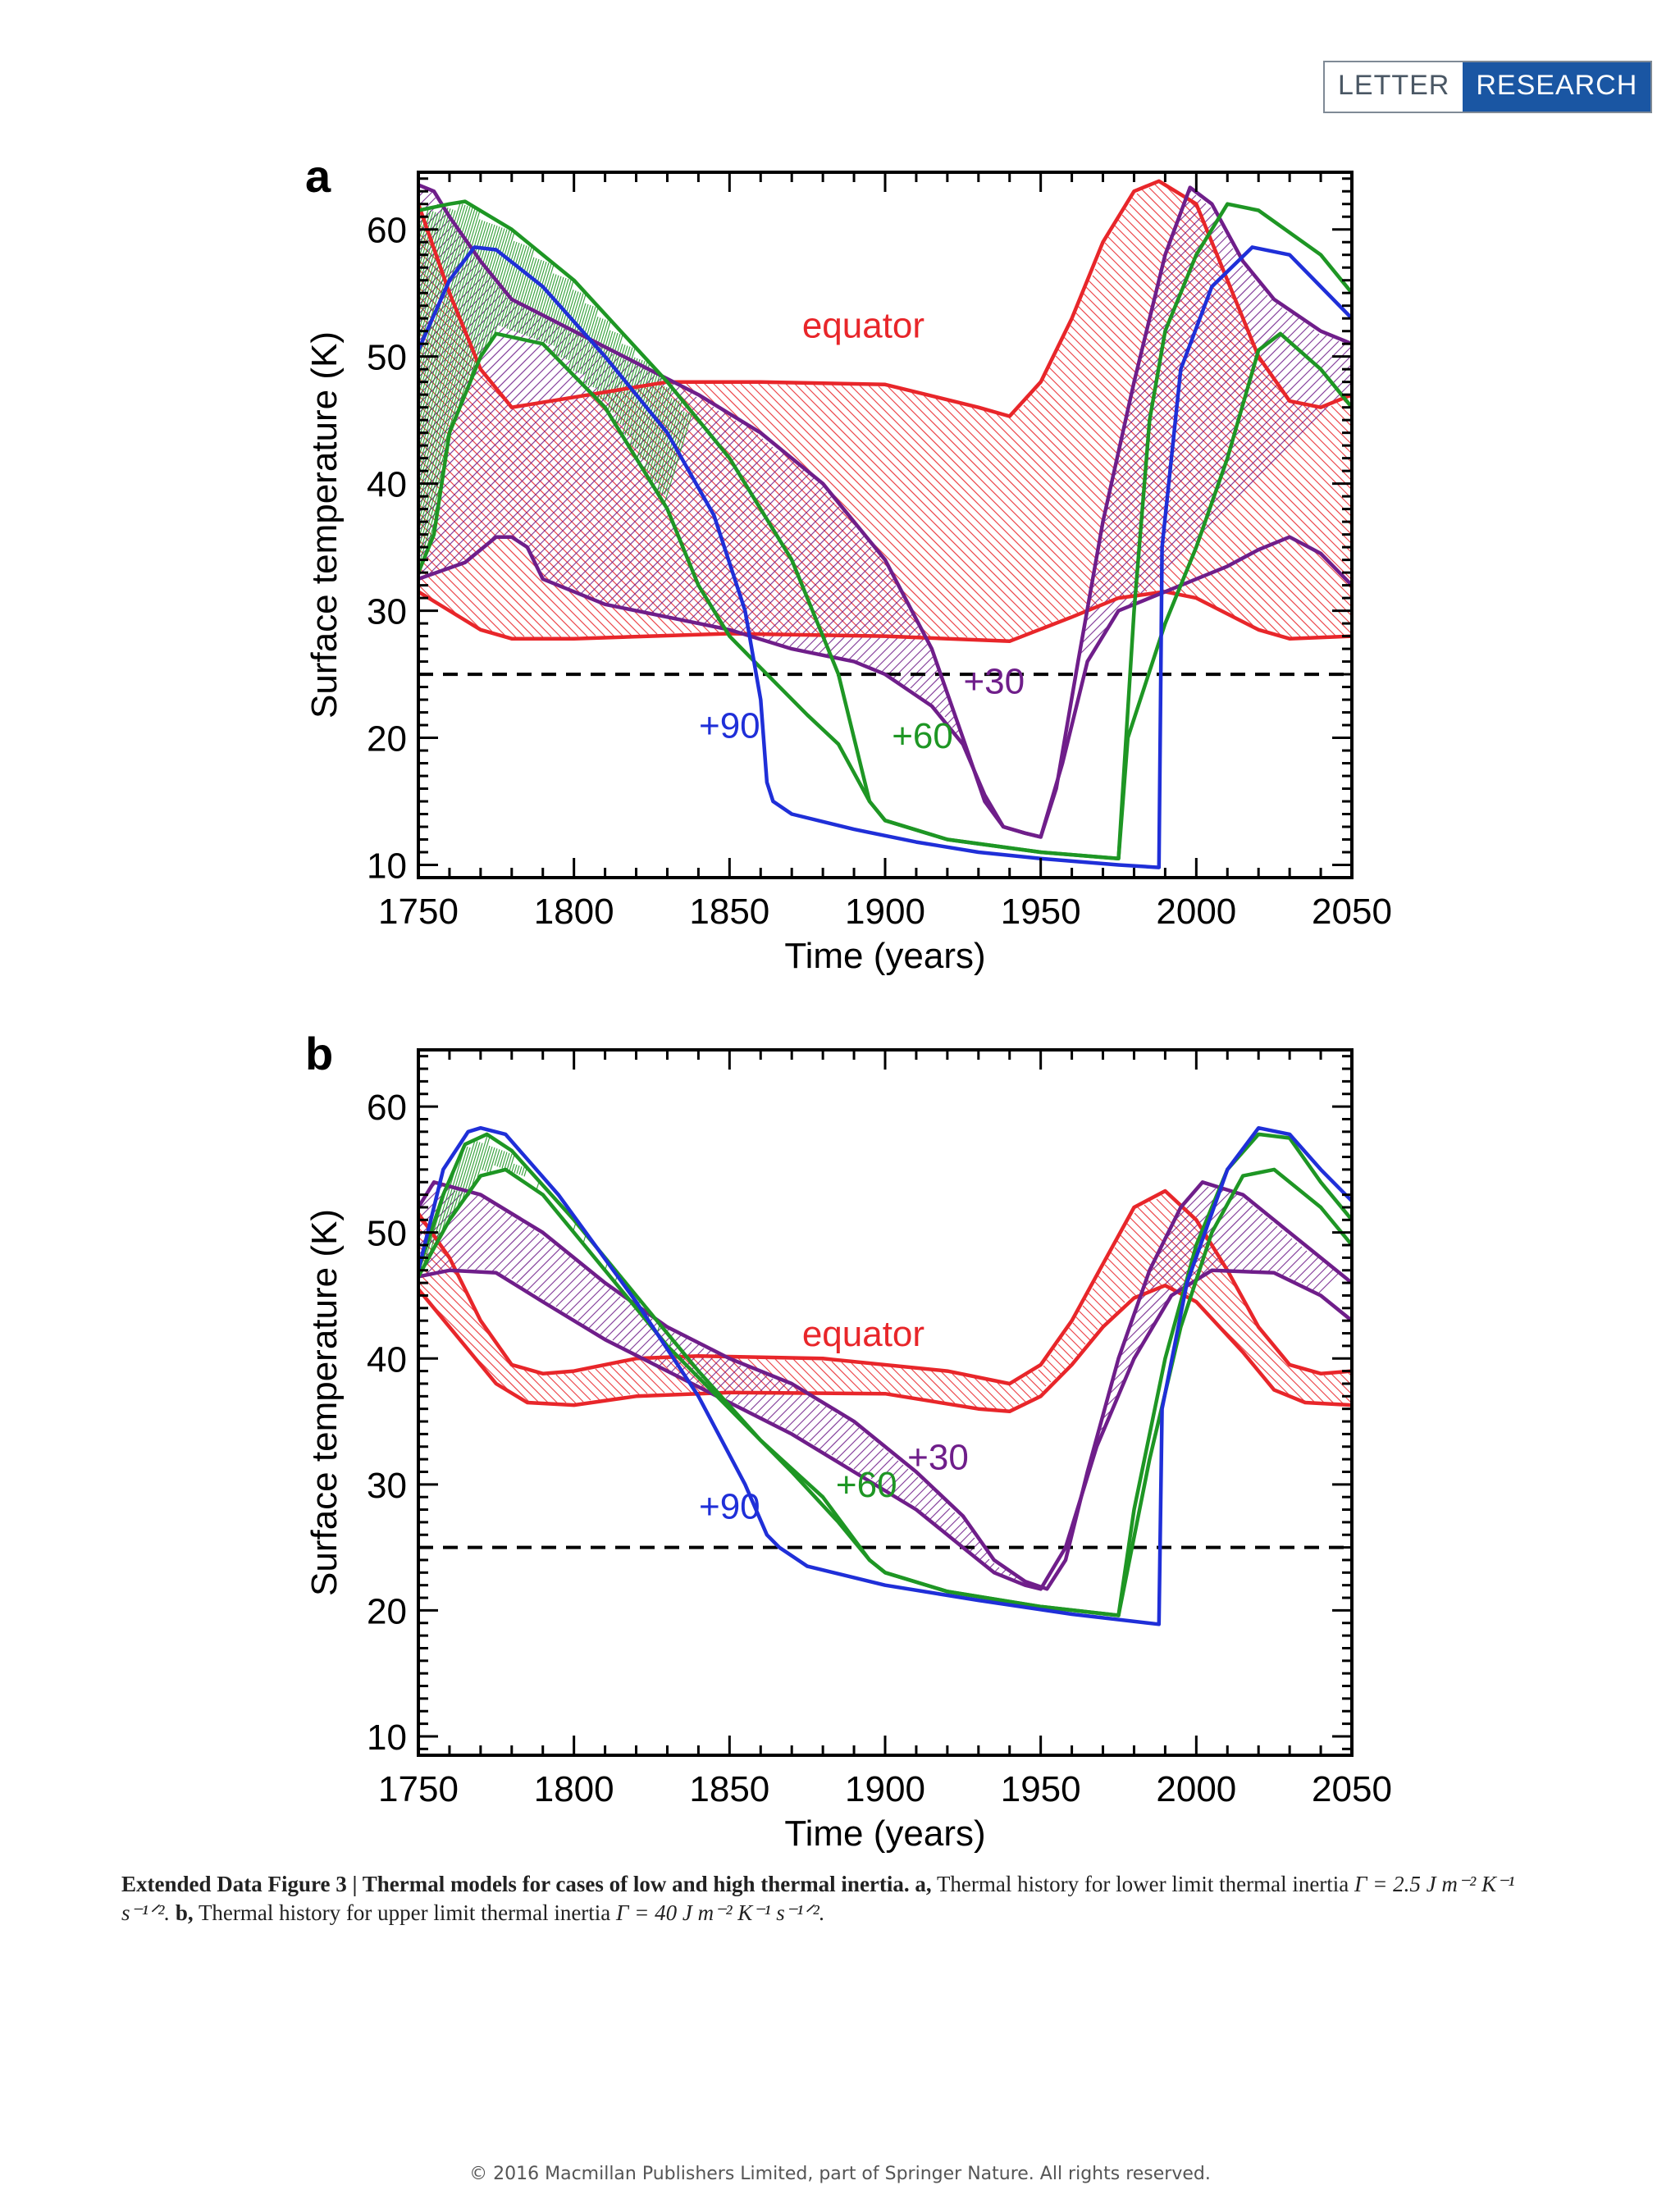  I want to click on caption-a-marker: a,, so click(924, 1884).